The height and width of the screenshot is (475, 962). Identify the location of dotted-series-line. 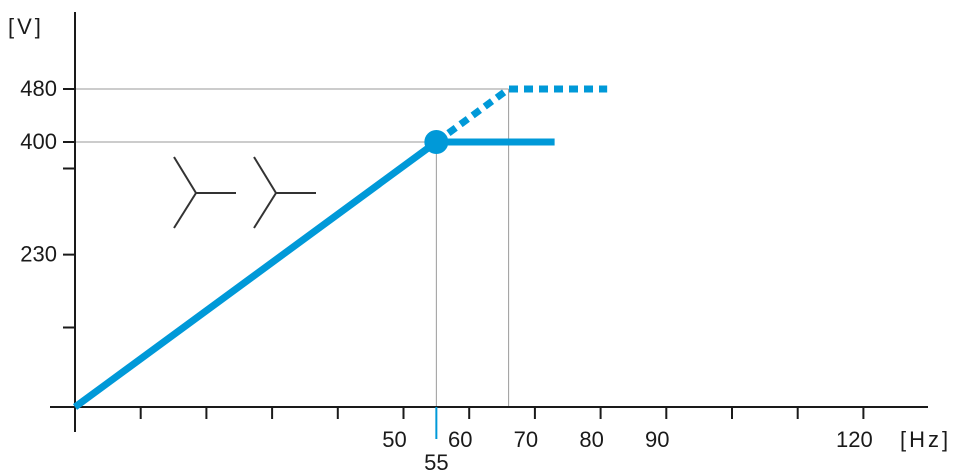
(521, 115).